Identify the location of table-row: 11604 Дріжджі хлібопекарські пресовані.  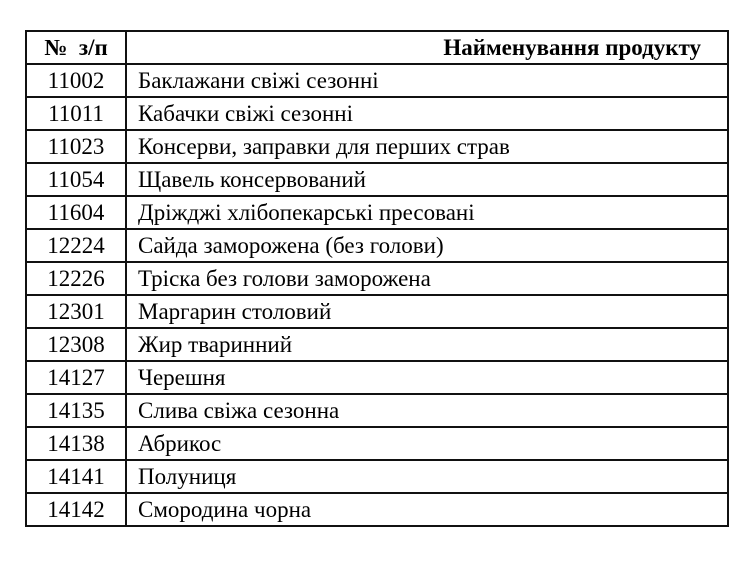
(377, 212).